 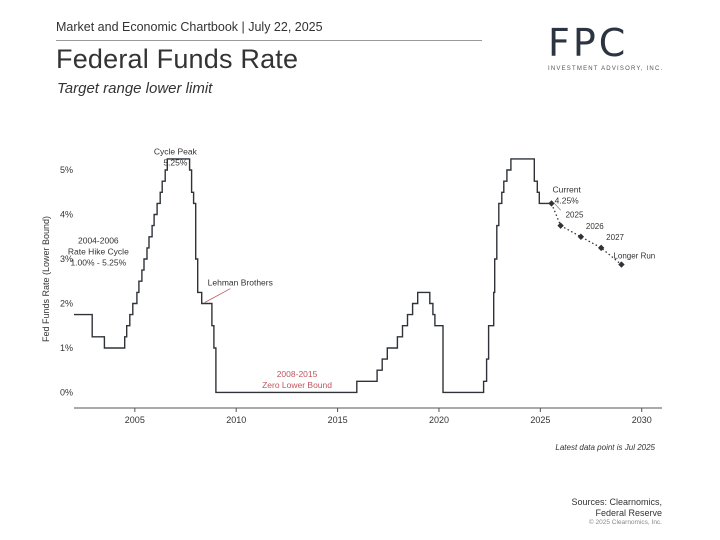 I want to click on annotation-cycle-peak-line-0: Cycle Peak, so click(x=176, y=151).